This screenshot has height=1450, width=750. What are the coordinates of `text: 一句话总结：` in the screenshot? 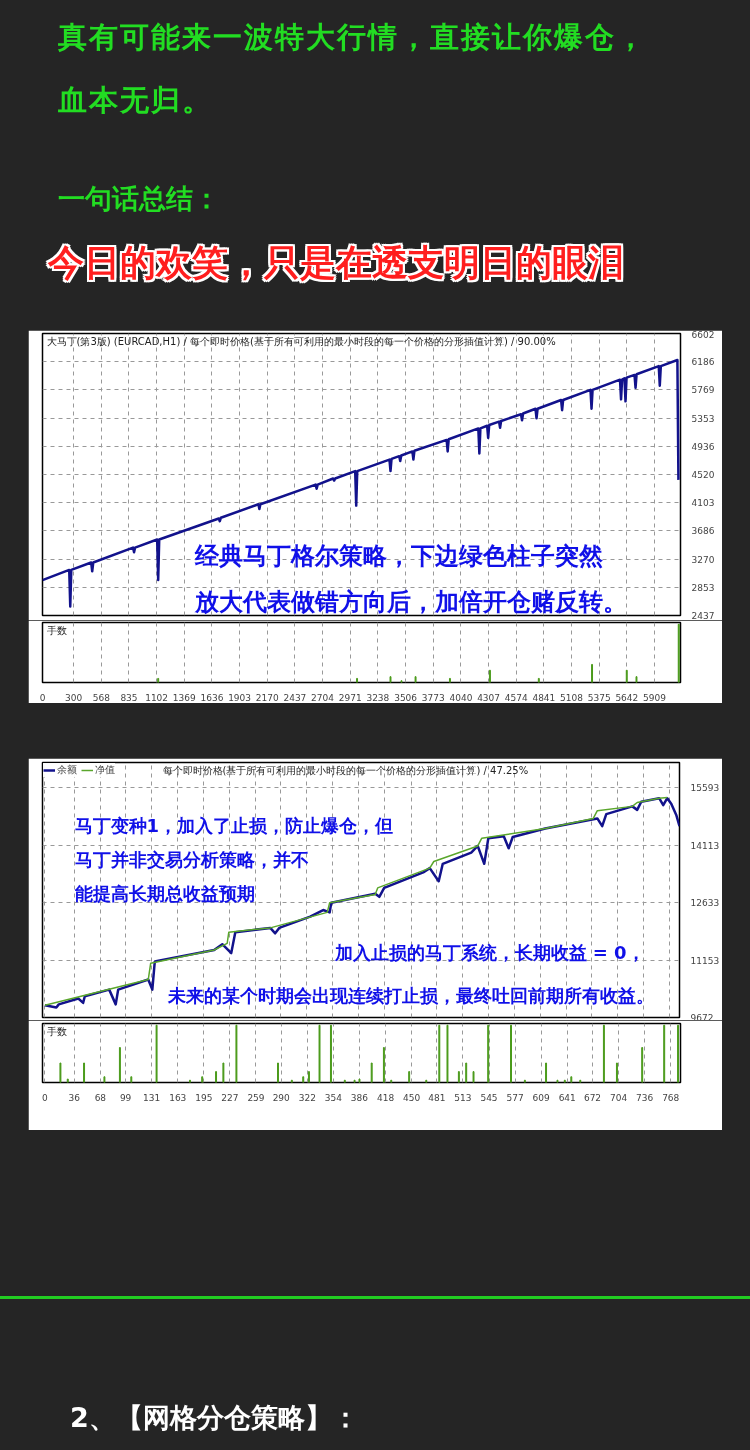 It's located at (139, 199).